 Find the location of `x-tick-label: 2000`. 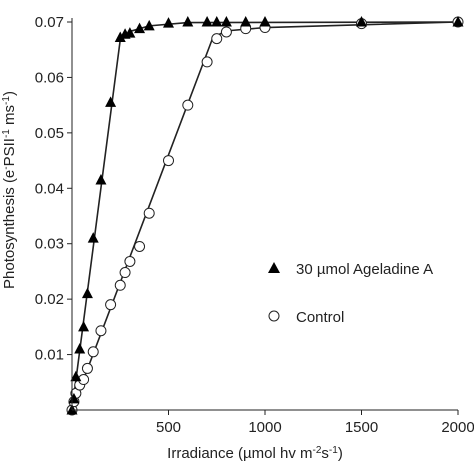

x-tick-label: 2000 is located at coordinates (457, 427).